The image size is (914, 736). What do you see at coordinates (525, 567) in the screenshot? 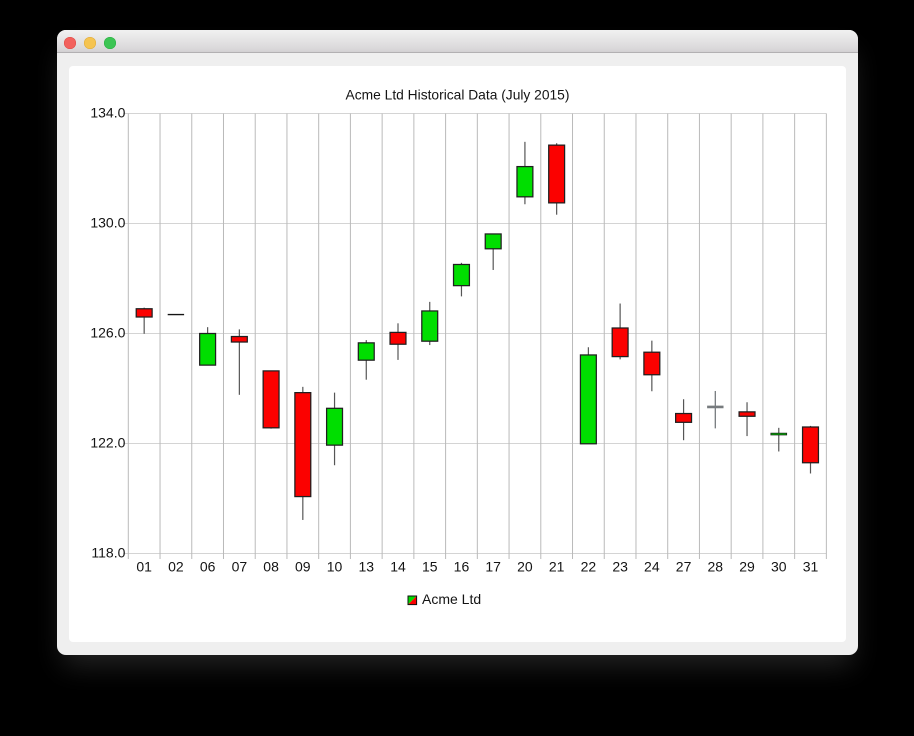
I see `svg-text: 20` at bounding box center [525, 567].